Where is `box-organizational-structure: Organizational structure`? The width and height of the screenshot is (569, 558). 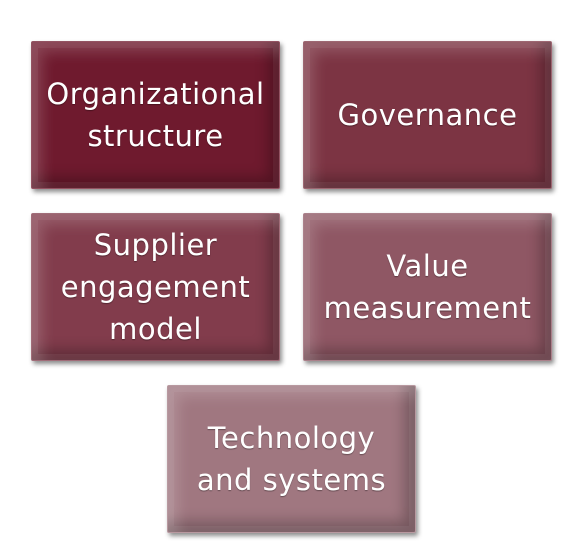 box-organizational-structure: Organizational structure is located at coordinates (155, 115).